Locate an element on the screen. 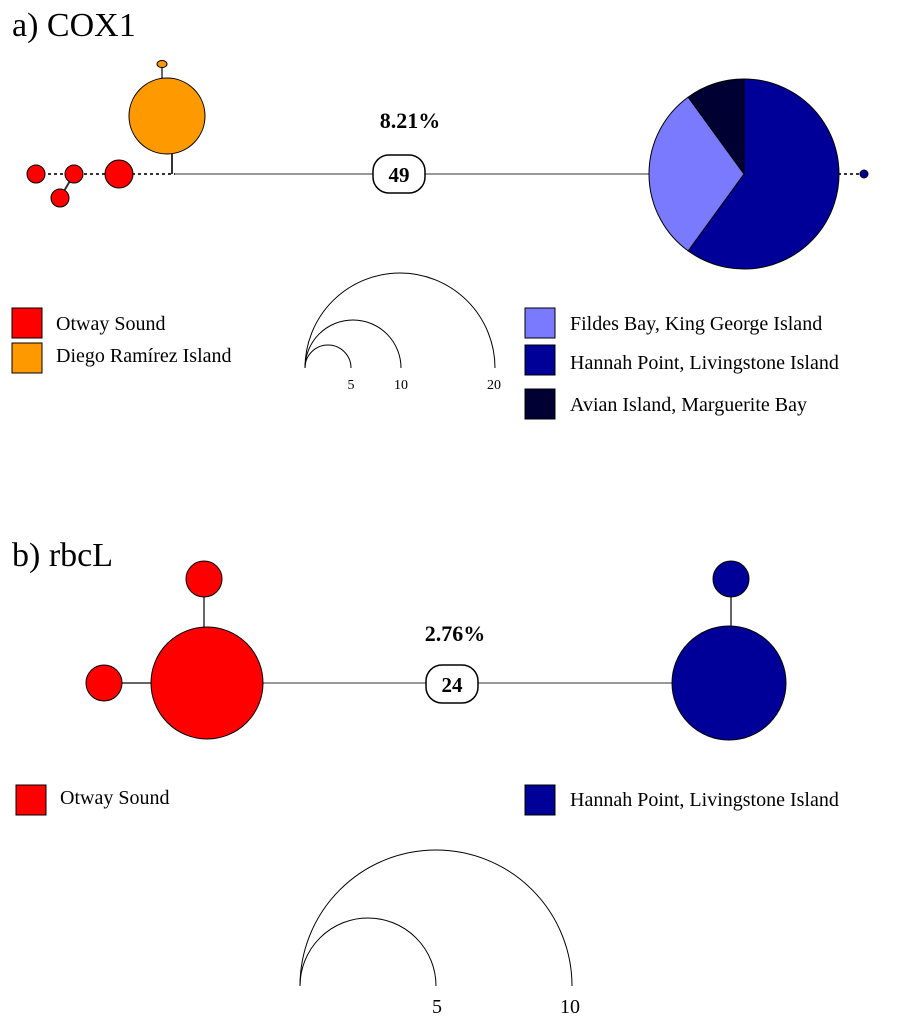  cox1-hannah-haplotype-small is located at coordinates (864, 174).